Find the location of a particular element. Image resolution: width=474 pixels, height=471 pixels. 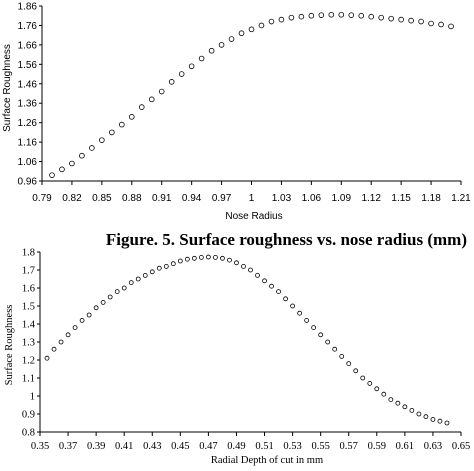

y-tick-label: 1.76 is located at coordinates (28, 26).